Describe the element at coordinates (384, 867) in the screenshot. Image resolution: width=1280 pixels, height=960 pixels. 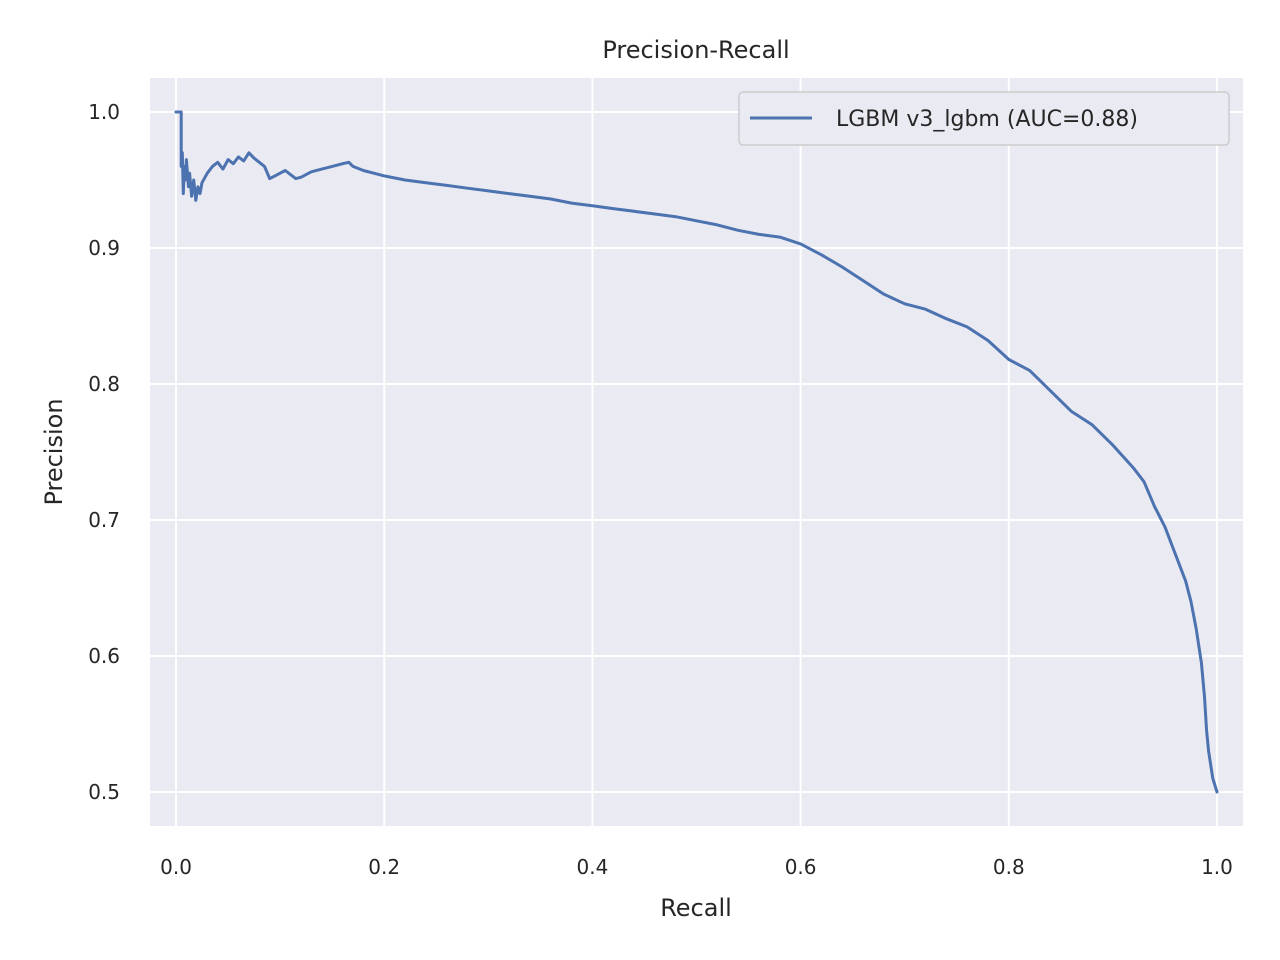
I see `x-tick-label: 0.2` at that location.